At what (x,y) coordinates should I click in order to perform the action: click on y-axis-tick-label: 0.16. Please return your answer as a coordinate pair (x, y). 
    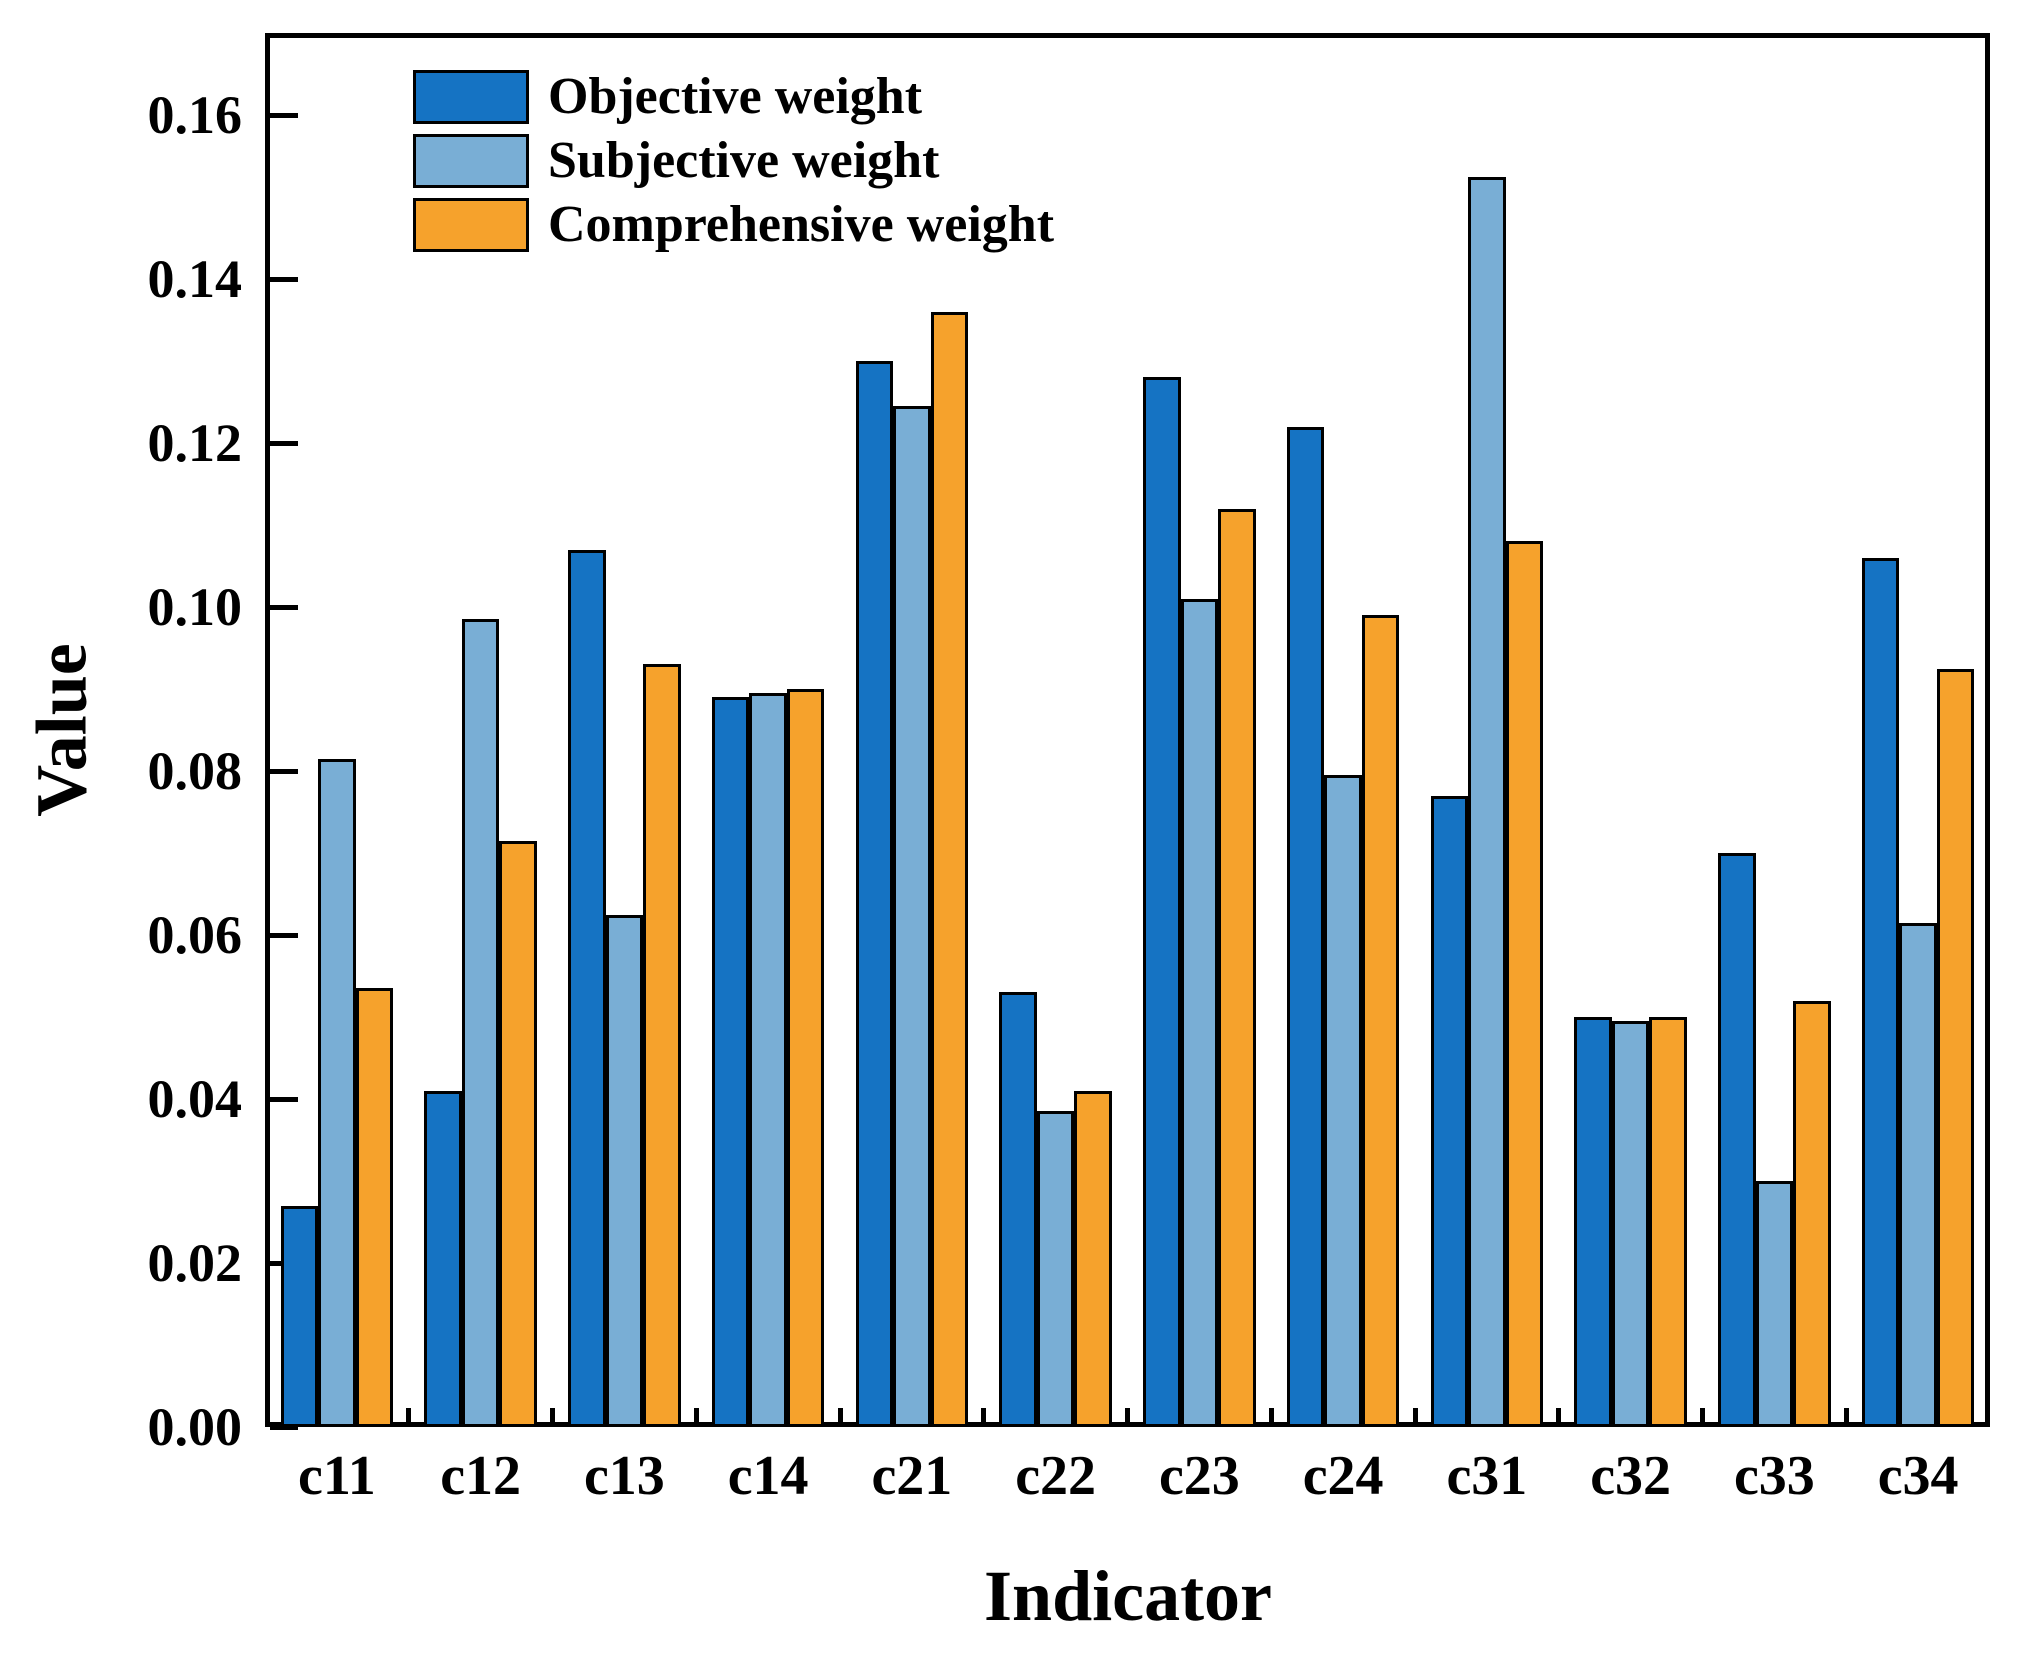
    Looking at the image, I should click on (195, 115).